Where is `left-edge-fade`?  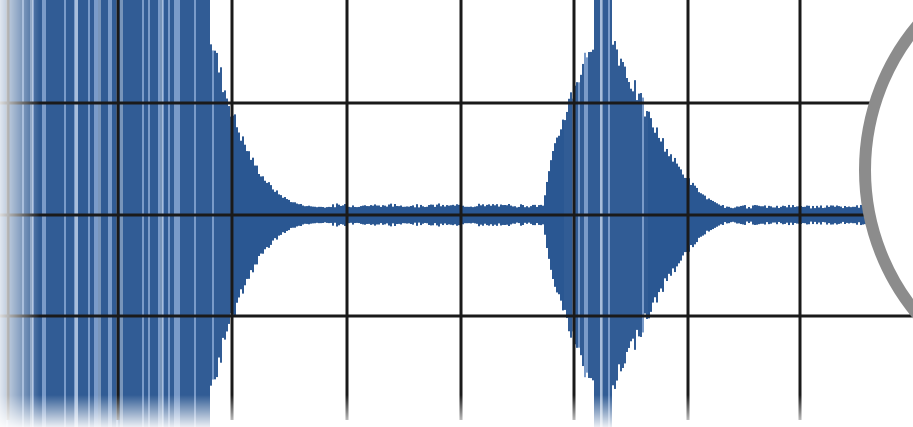
left-edge-fade is located at coordinates (20, 213).